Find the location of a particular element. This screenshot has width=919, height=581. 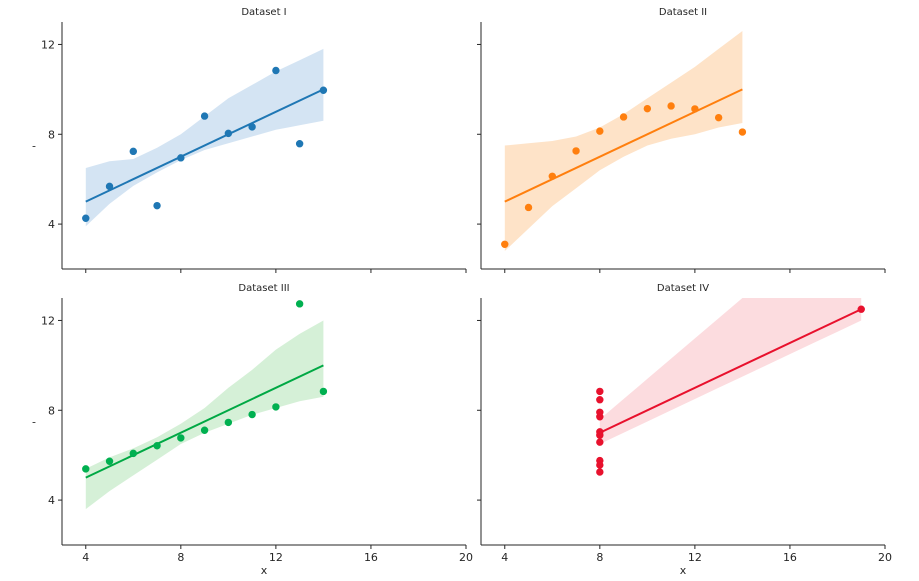

subplot-title: Dataset IV is located at coordinates (683, 288).